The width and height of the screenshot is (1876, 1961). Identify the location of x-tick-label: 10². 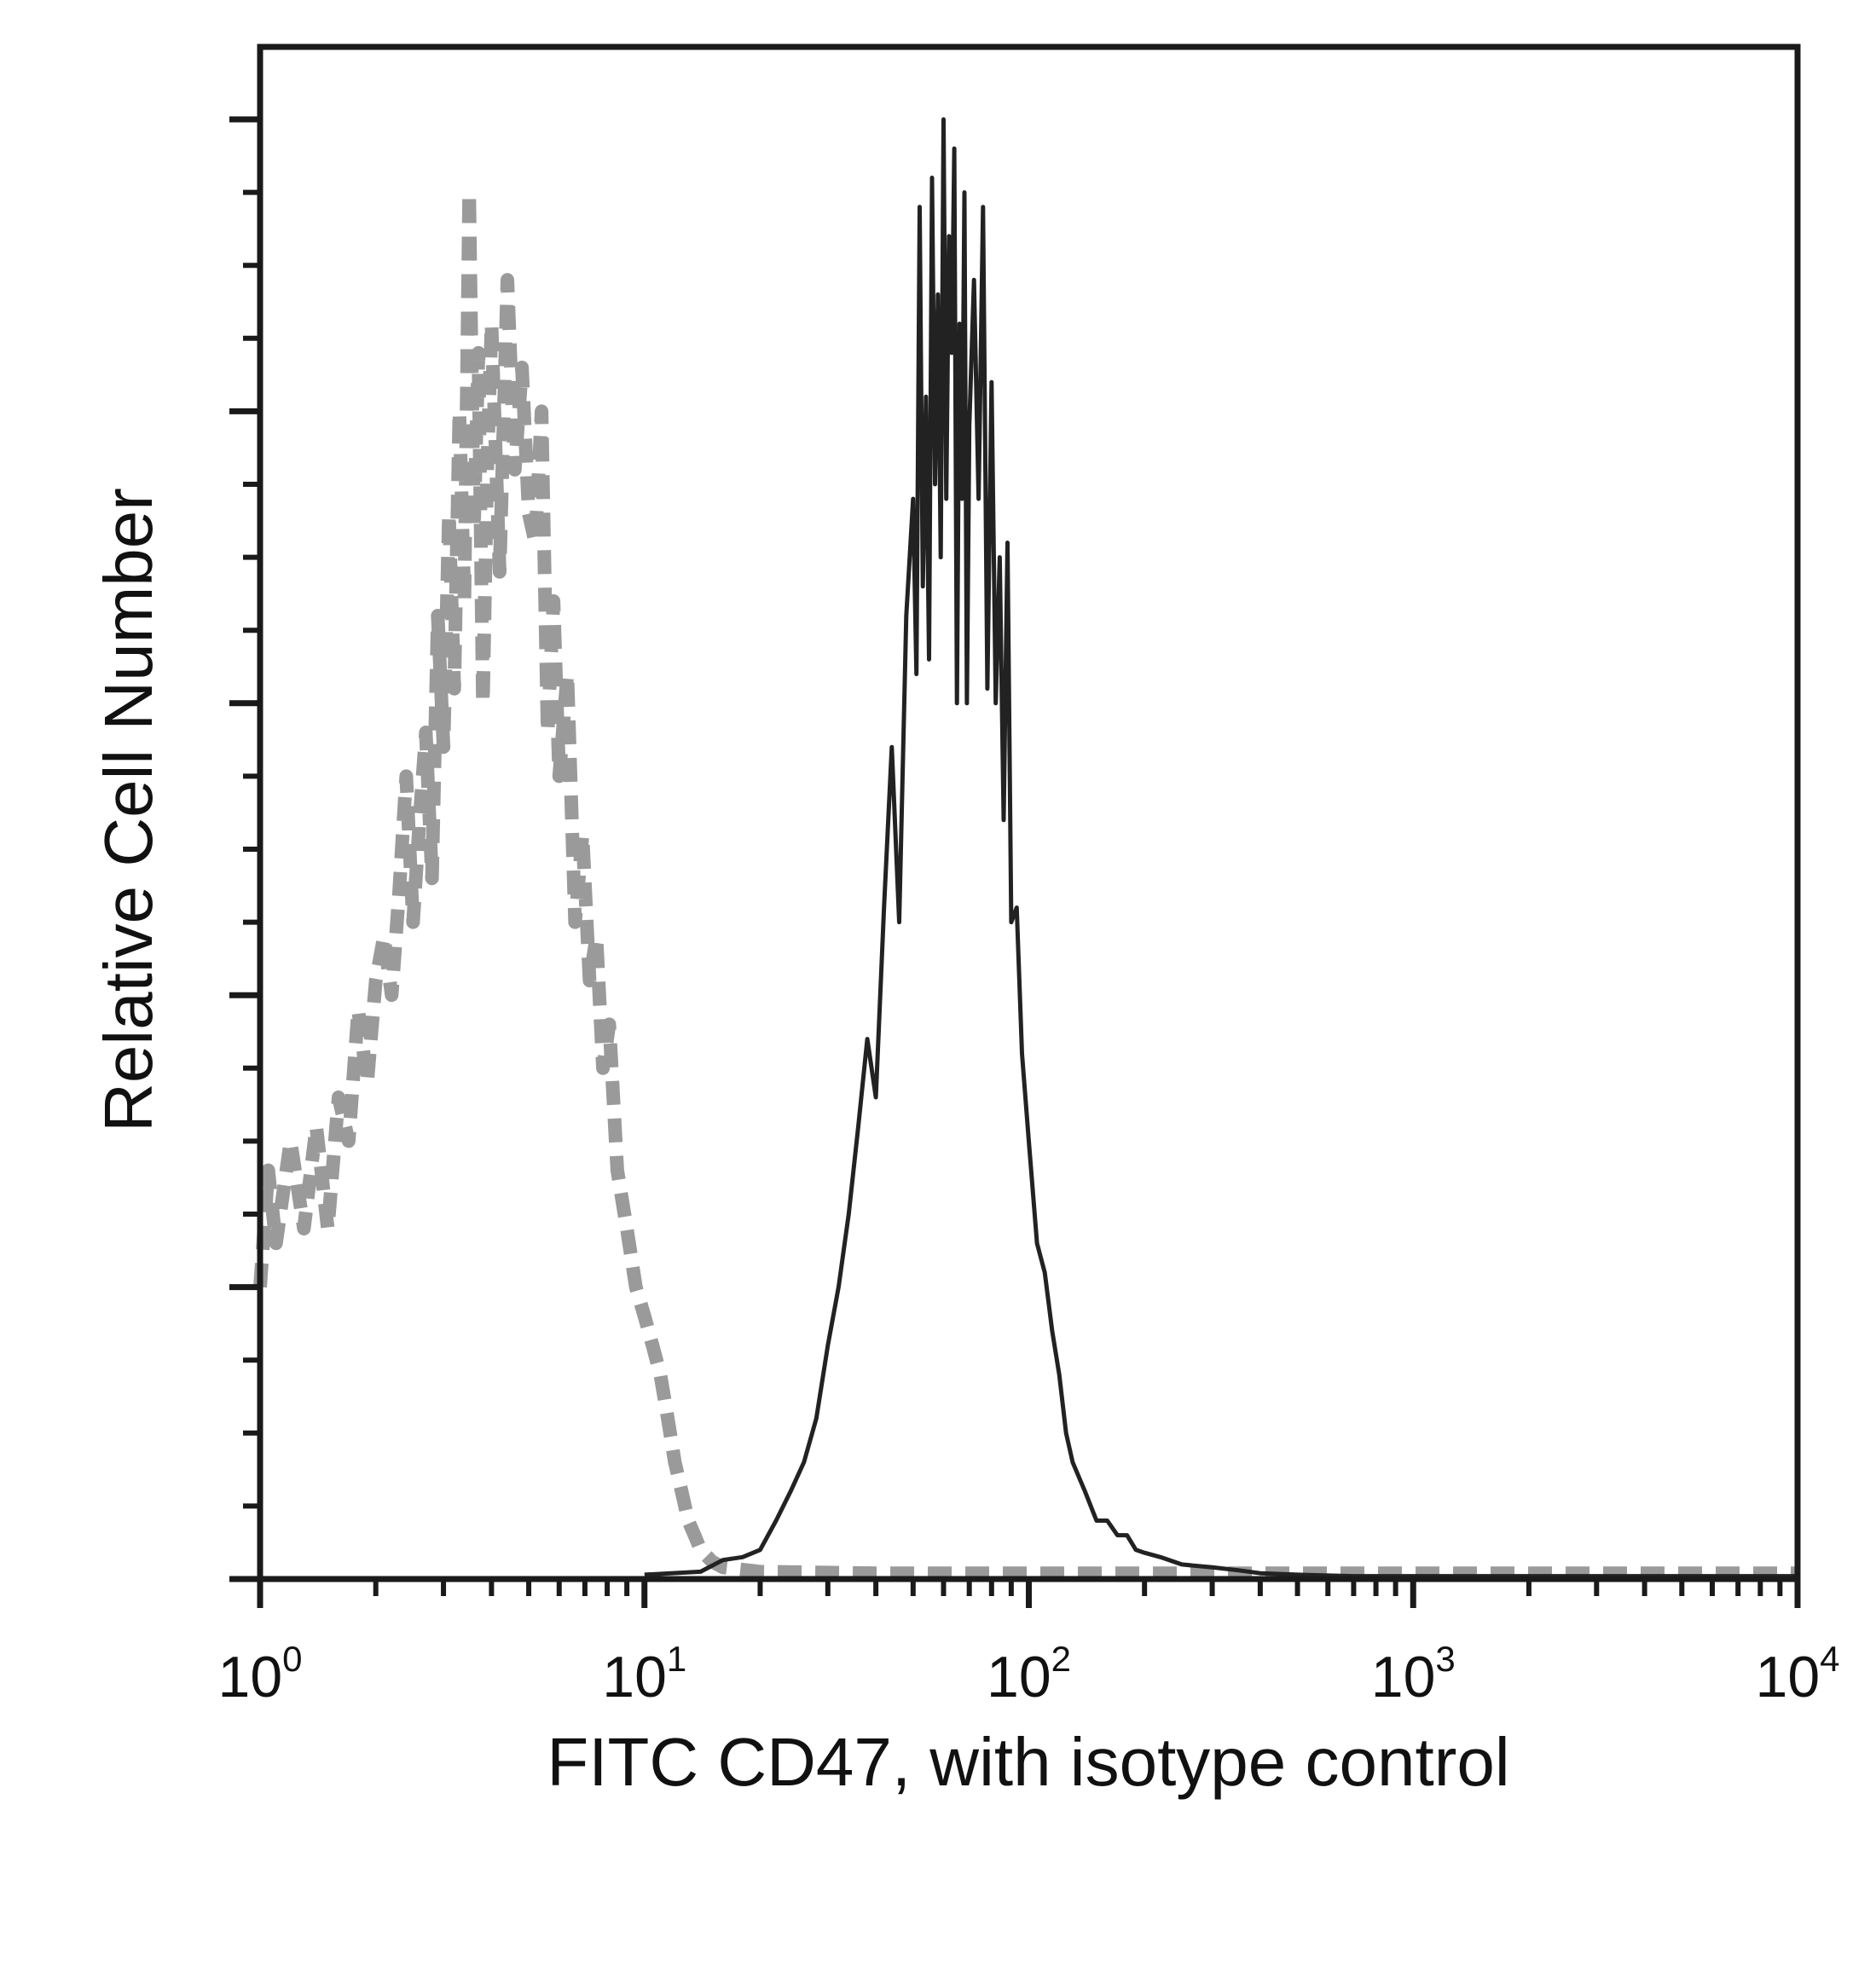
(1029, 1674).